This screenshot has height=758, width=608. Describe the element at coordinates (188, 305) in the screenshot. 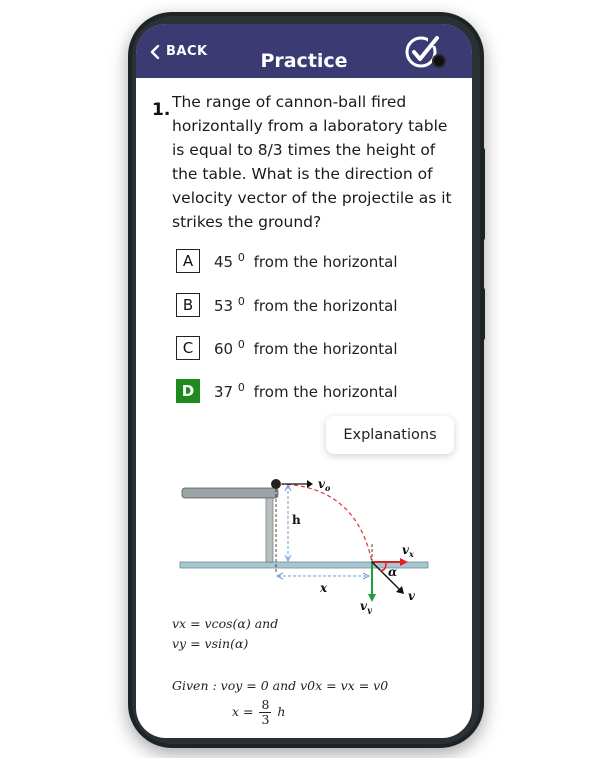

I see `option-letter: B` at that location.